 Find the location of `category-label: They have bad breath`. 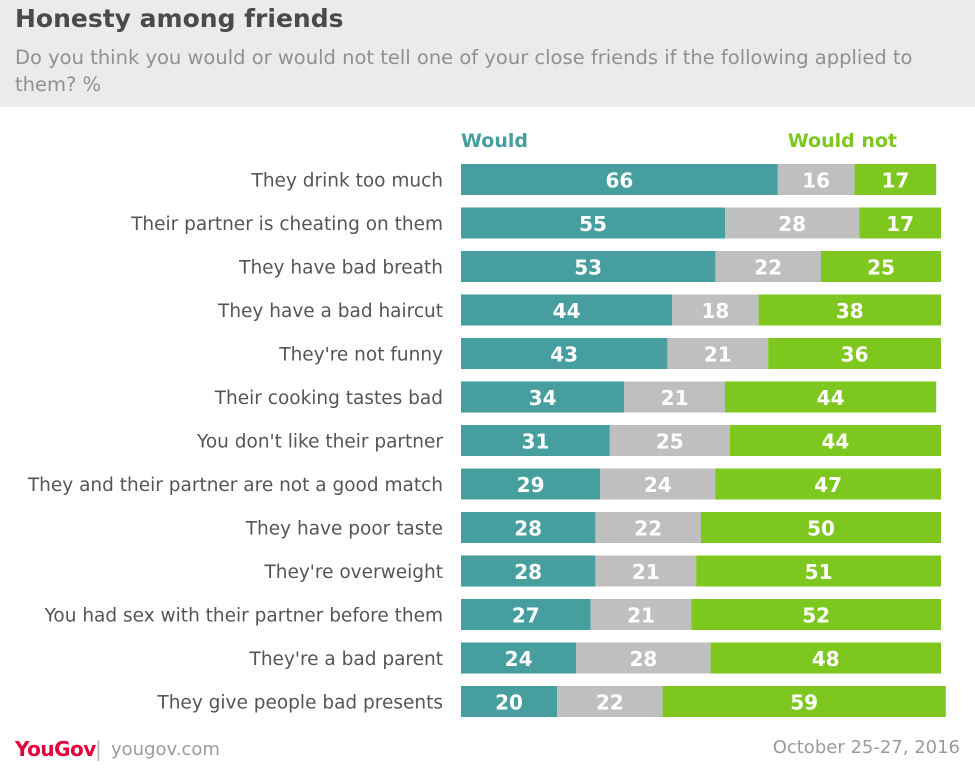

category-label: They have bad breath is located at coordinates (340, 268).